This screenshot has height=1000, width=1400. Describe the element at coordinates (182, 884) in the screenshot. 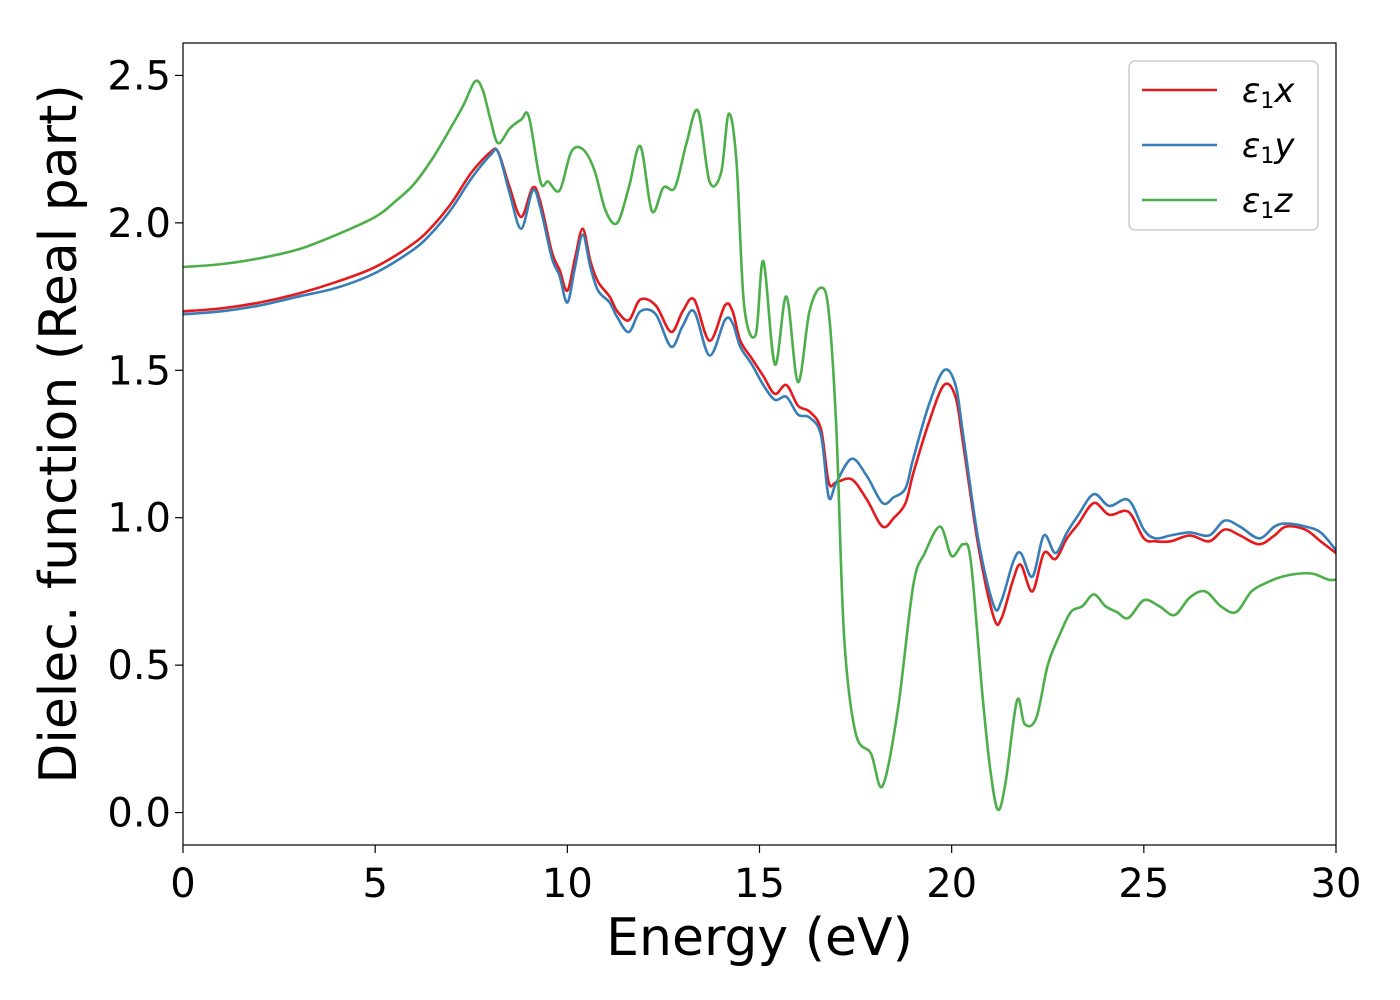

I see `x-tick-label: 0` at that location.